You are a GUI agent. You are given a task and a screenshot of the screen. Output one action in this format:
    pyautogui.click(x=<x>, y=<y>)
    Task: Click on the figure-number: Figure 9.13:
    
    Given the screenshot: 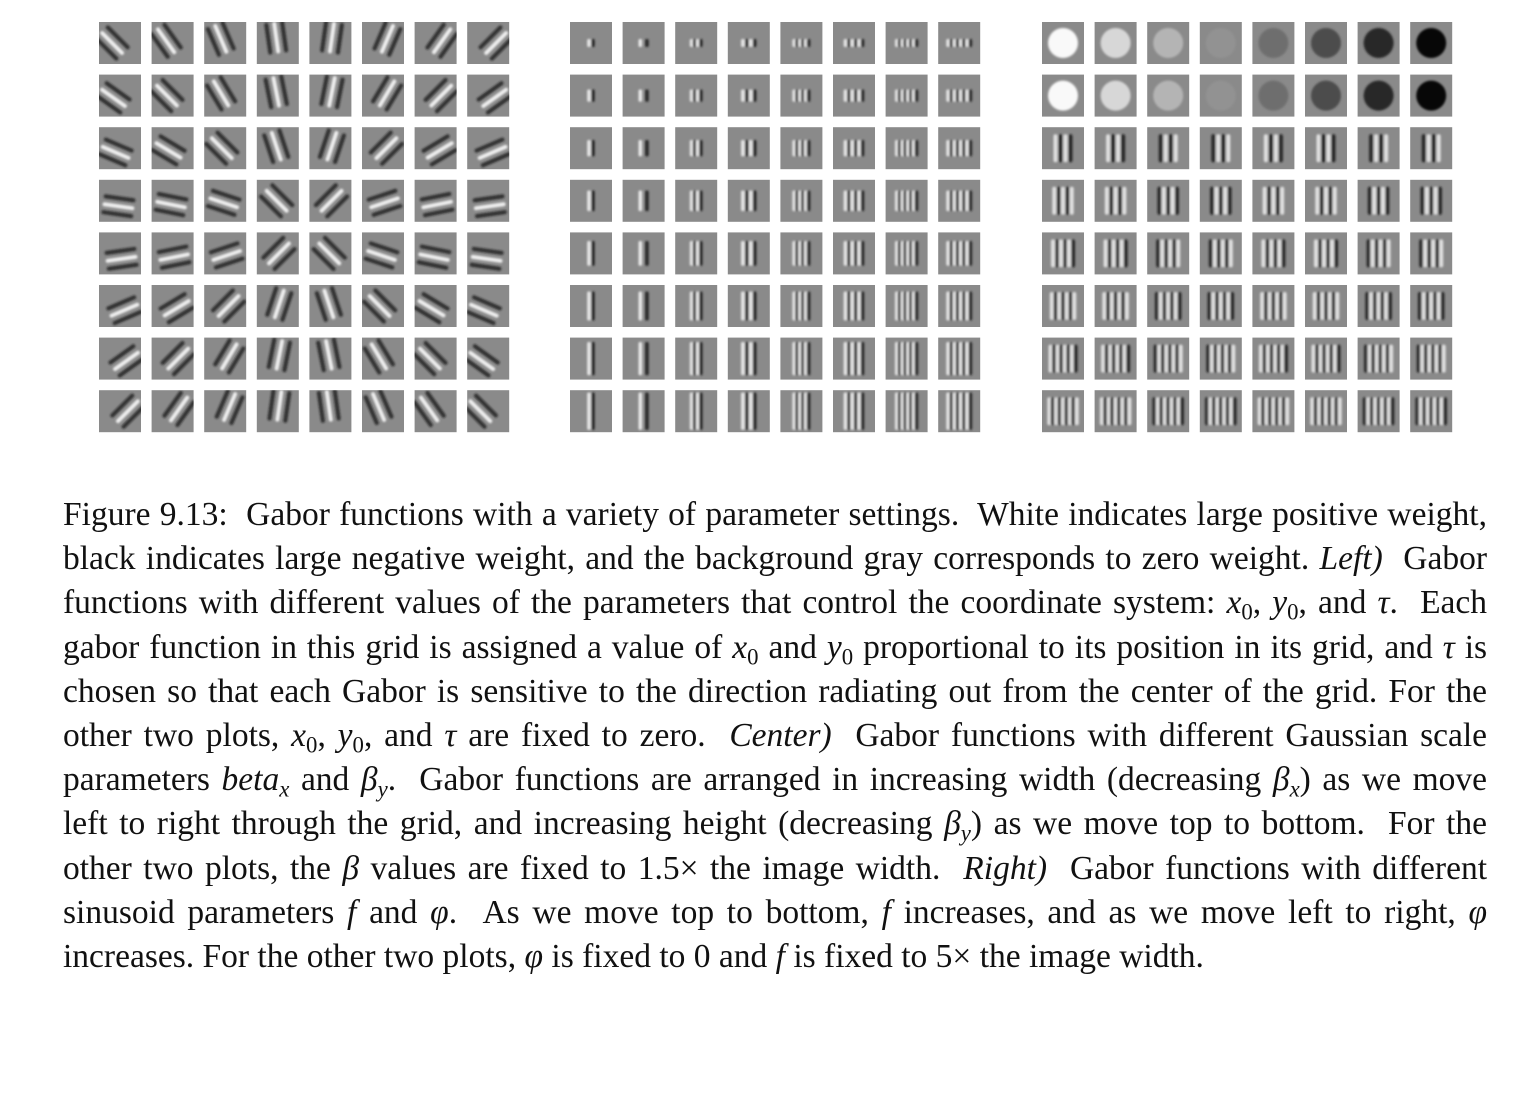 What is the action you would take?
    pyautogui.click(x=145, y=514)
    